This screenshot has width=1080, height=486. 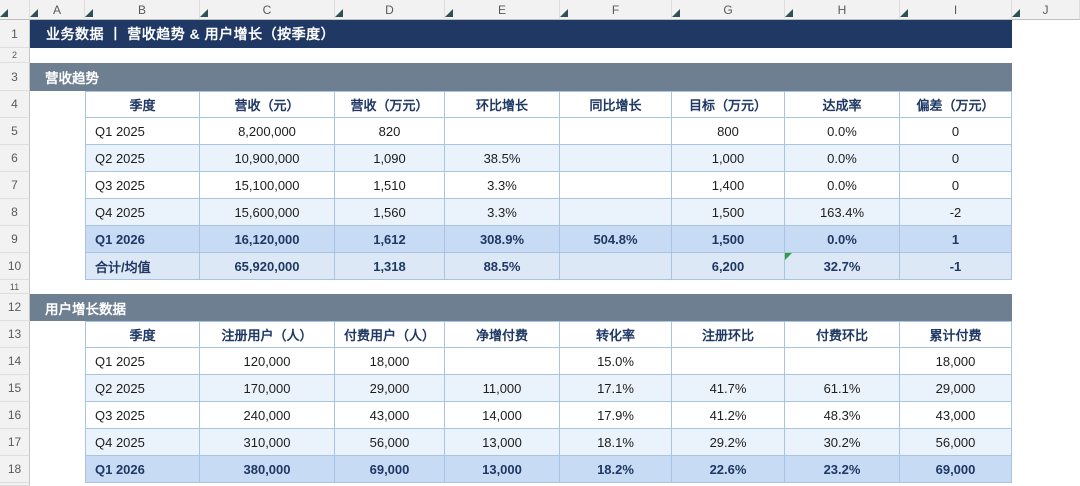 I want to click on row-header-2: 2, so click(x=15, y=55).